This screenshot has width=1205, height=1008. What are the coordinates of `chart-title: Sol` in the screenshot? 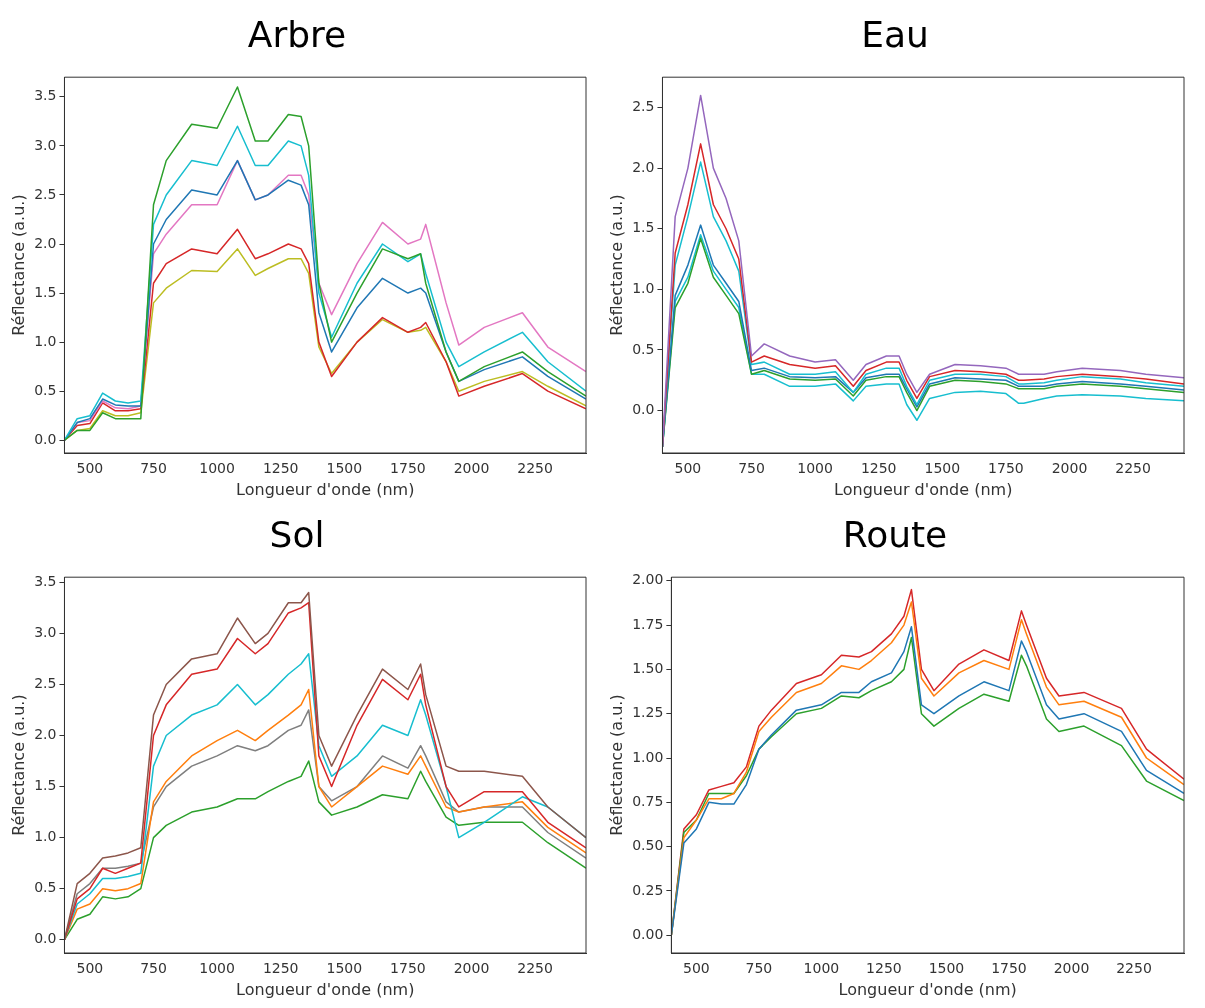 It's located at (297, 534).